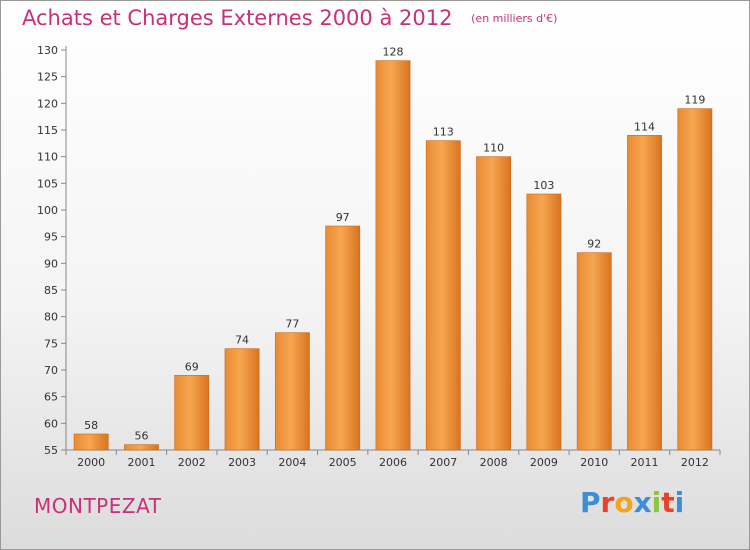 Image resolution: width=750 pixels, height=550 pixels. Describe the element at coordinates (694, 100) in the screenshot. I see `data-label-2012: 119` at that location.